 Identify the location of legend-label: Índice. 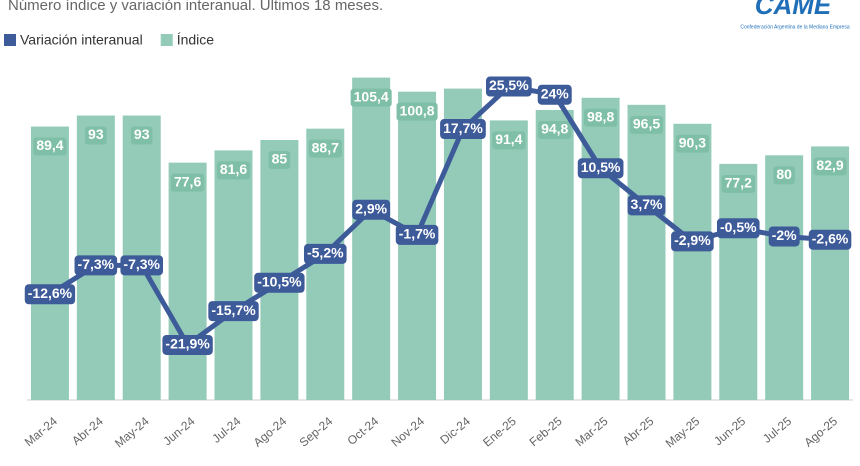
(196, 40).